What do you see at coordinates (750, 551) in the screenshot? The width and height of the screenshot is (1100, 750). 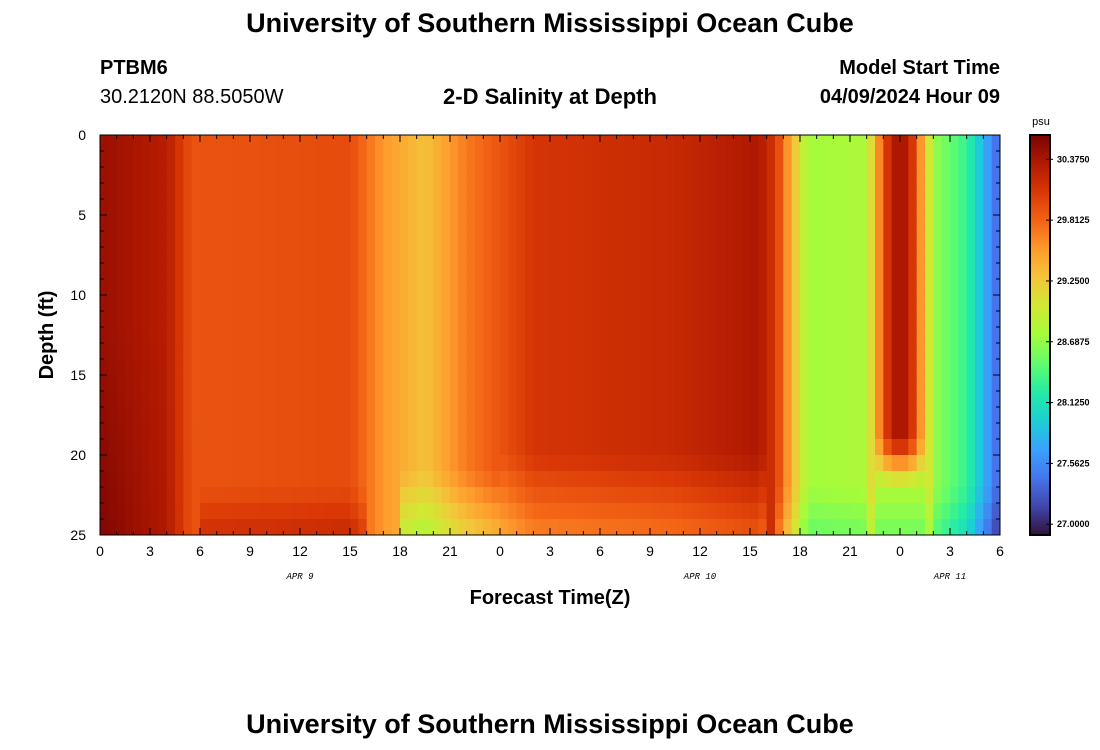 I see `x-tick-label: 15` at bounding box center [750, 551].